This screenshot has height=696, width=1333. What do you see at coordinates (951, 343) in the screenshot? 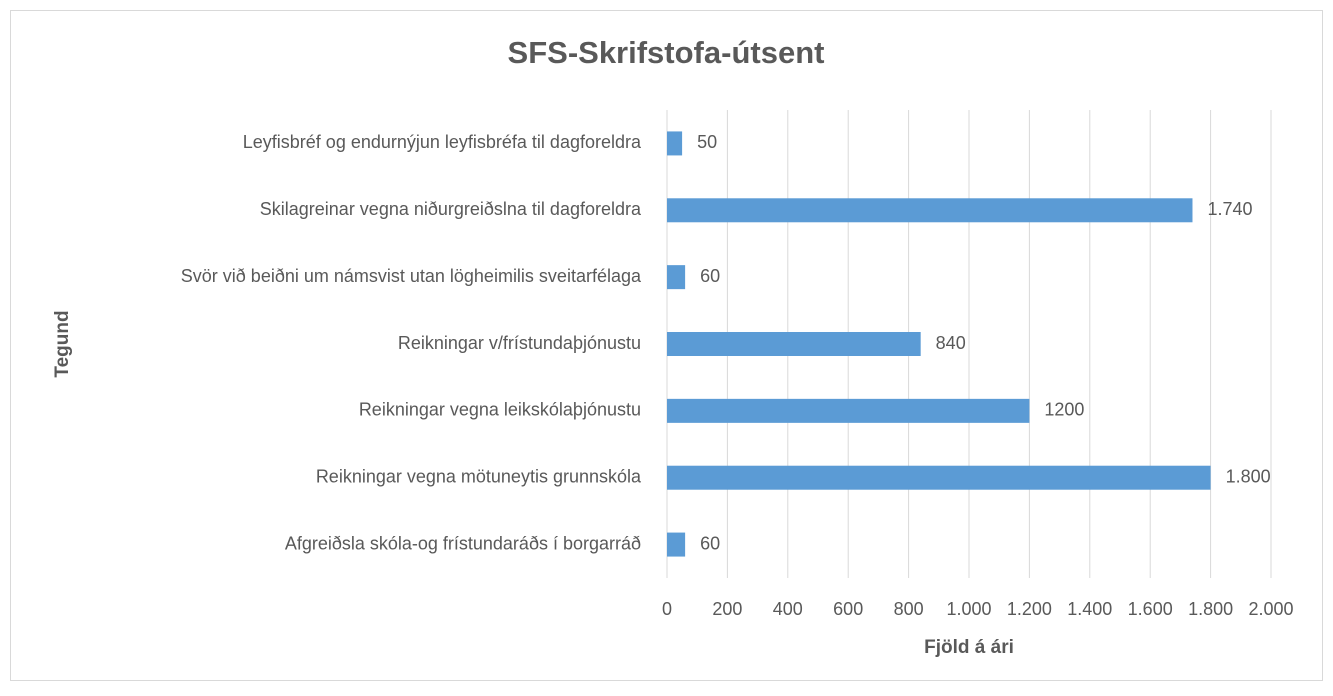
I see `value-label: 840` at bounding box center [951, 343].